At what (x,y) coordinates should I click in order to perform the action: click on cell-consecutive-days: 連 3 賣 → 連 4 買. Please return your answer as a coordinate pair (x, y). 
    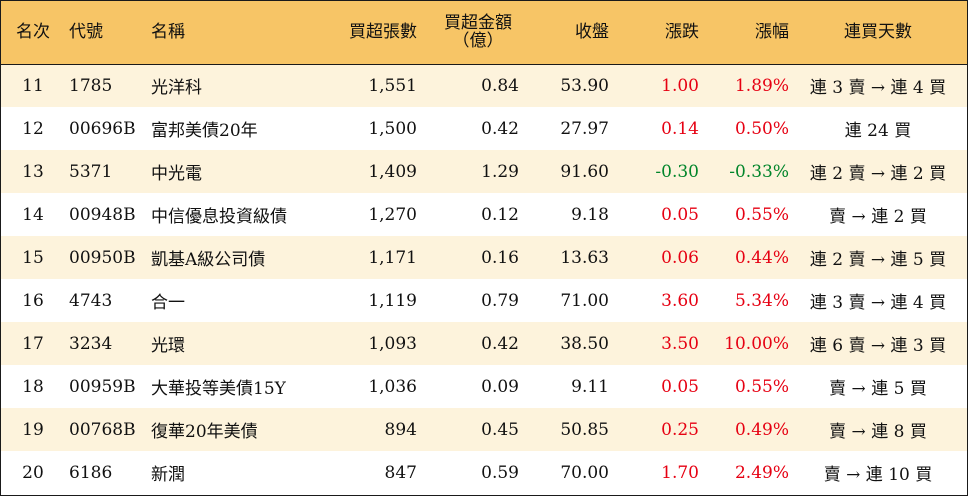
    Looking at the image, I should click on (878, 88).